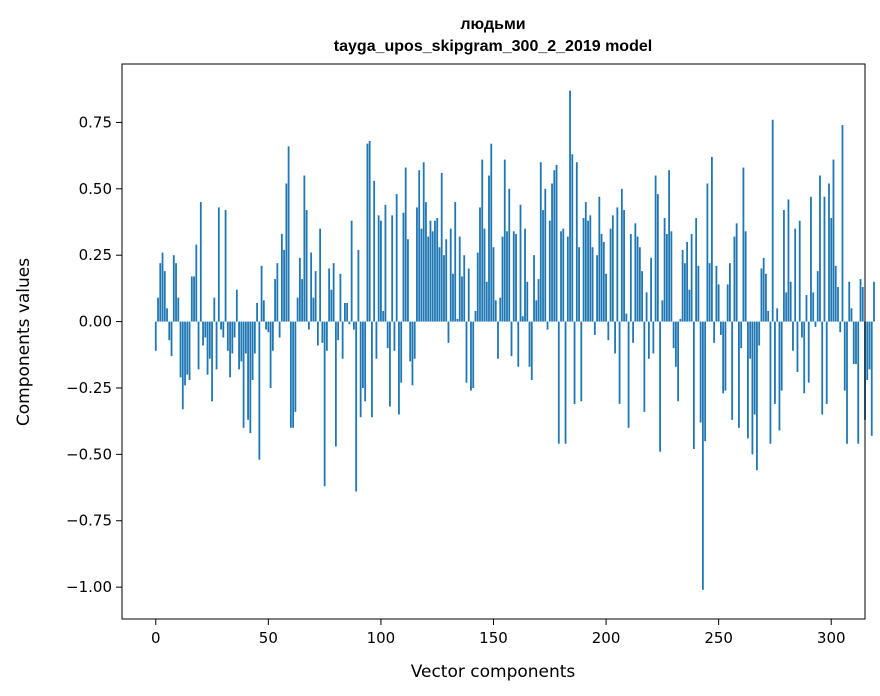 The image size is (880, 696). Describe the element at coordinates (831, 638) in the screenshot. I see `x-tick-label: 300` at that location.